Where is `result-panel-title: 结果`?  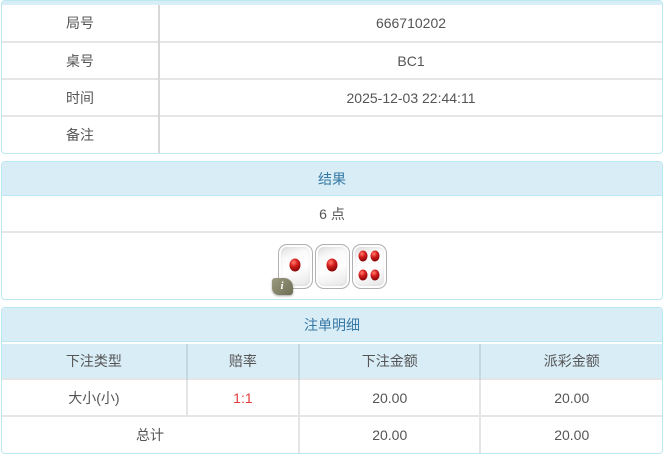
result-panel-title: 结果 is located at coordinates (332, 179).